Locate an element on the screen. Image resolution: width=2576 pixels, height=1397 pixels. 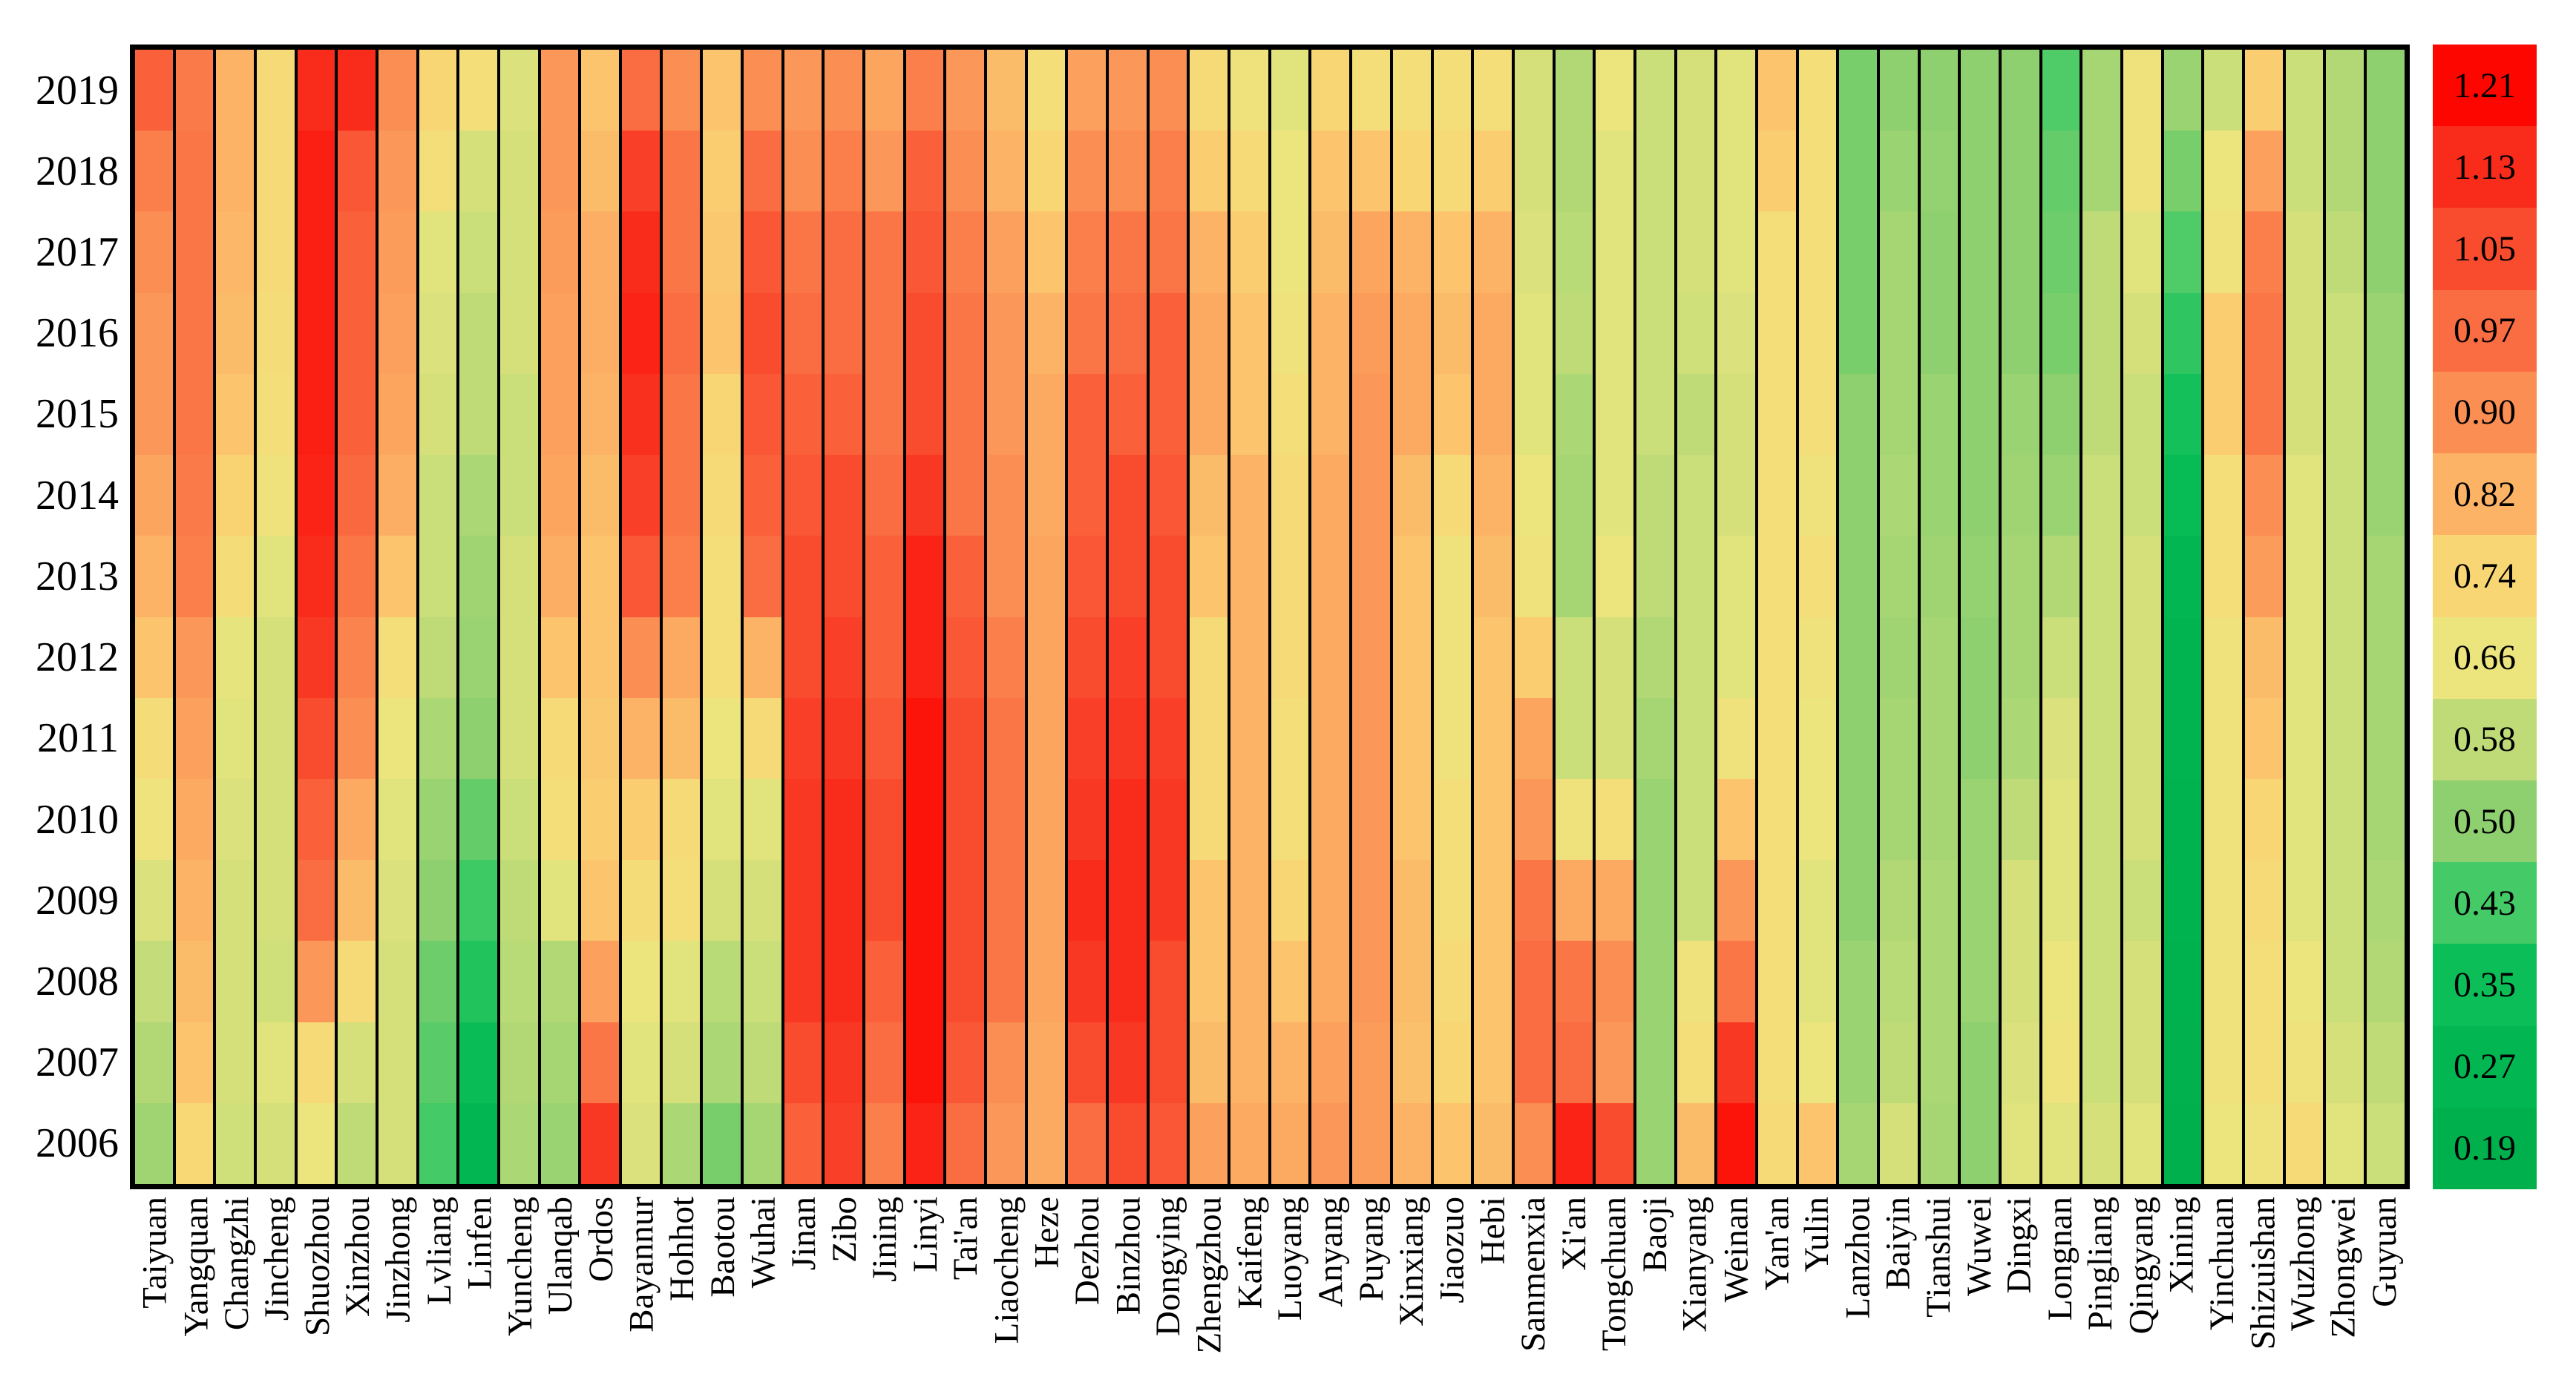
x-tick-label-tianshui: Tianshui is located at coordinates (1939, 1257).